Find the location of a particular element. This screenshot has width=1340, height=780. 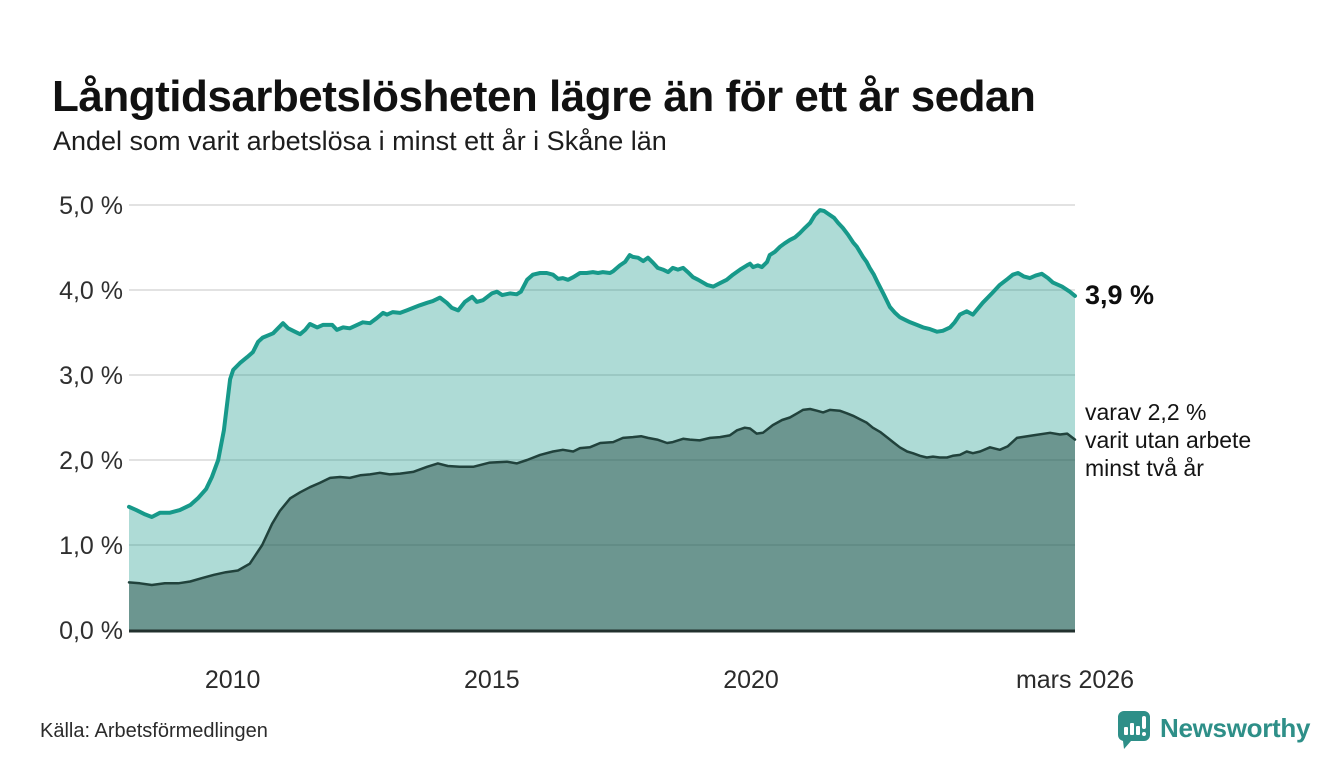

y-axis-tick-label: 4,0 % is located at coordinates (91, 291).